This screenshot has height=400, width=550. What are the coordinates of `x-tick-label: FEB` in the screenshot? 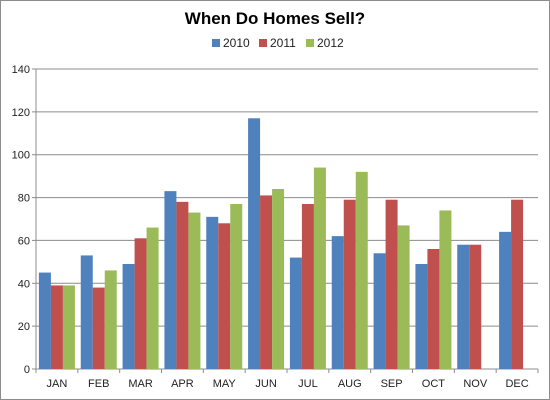 It's located at (98, 384).